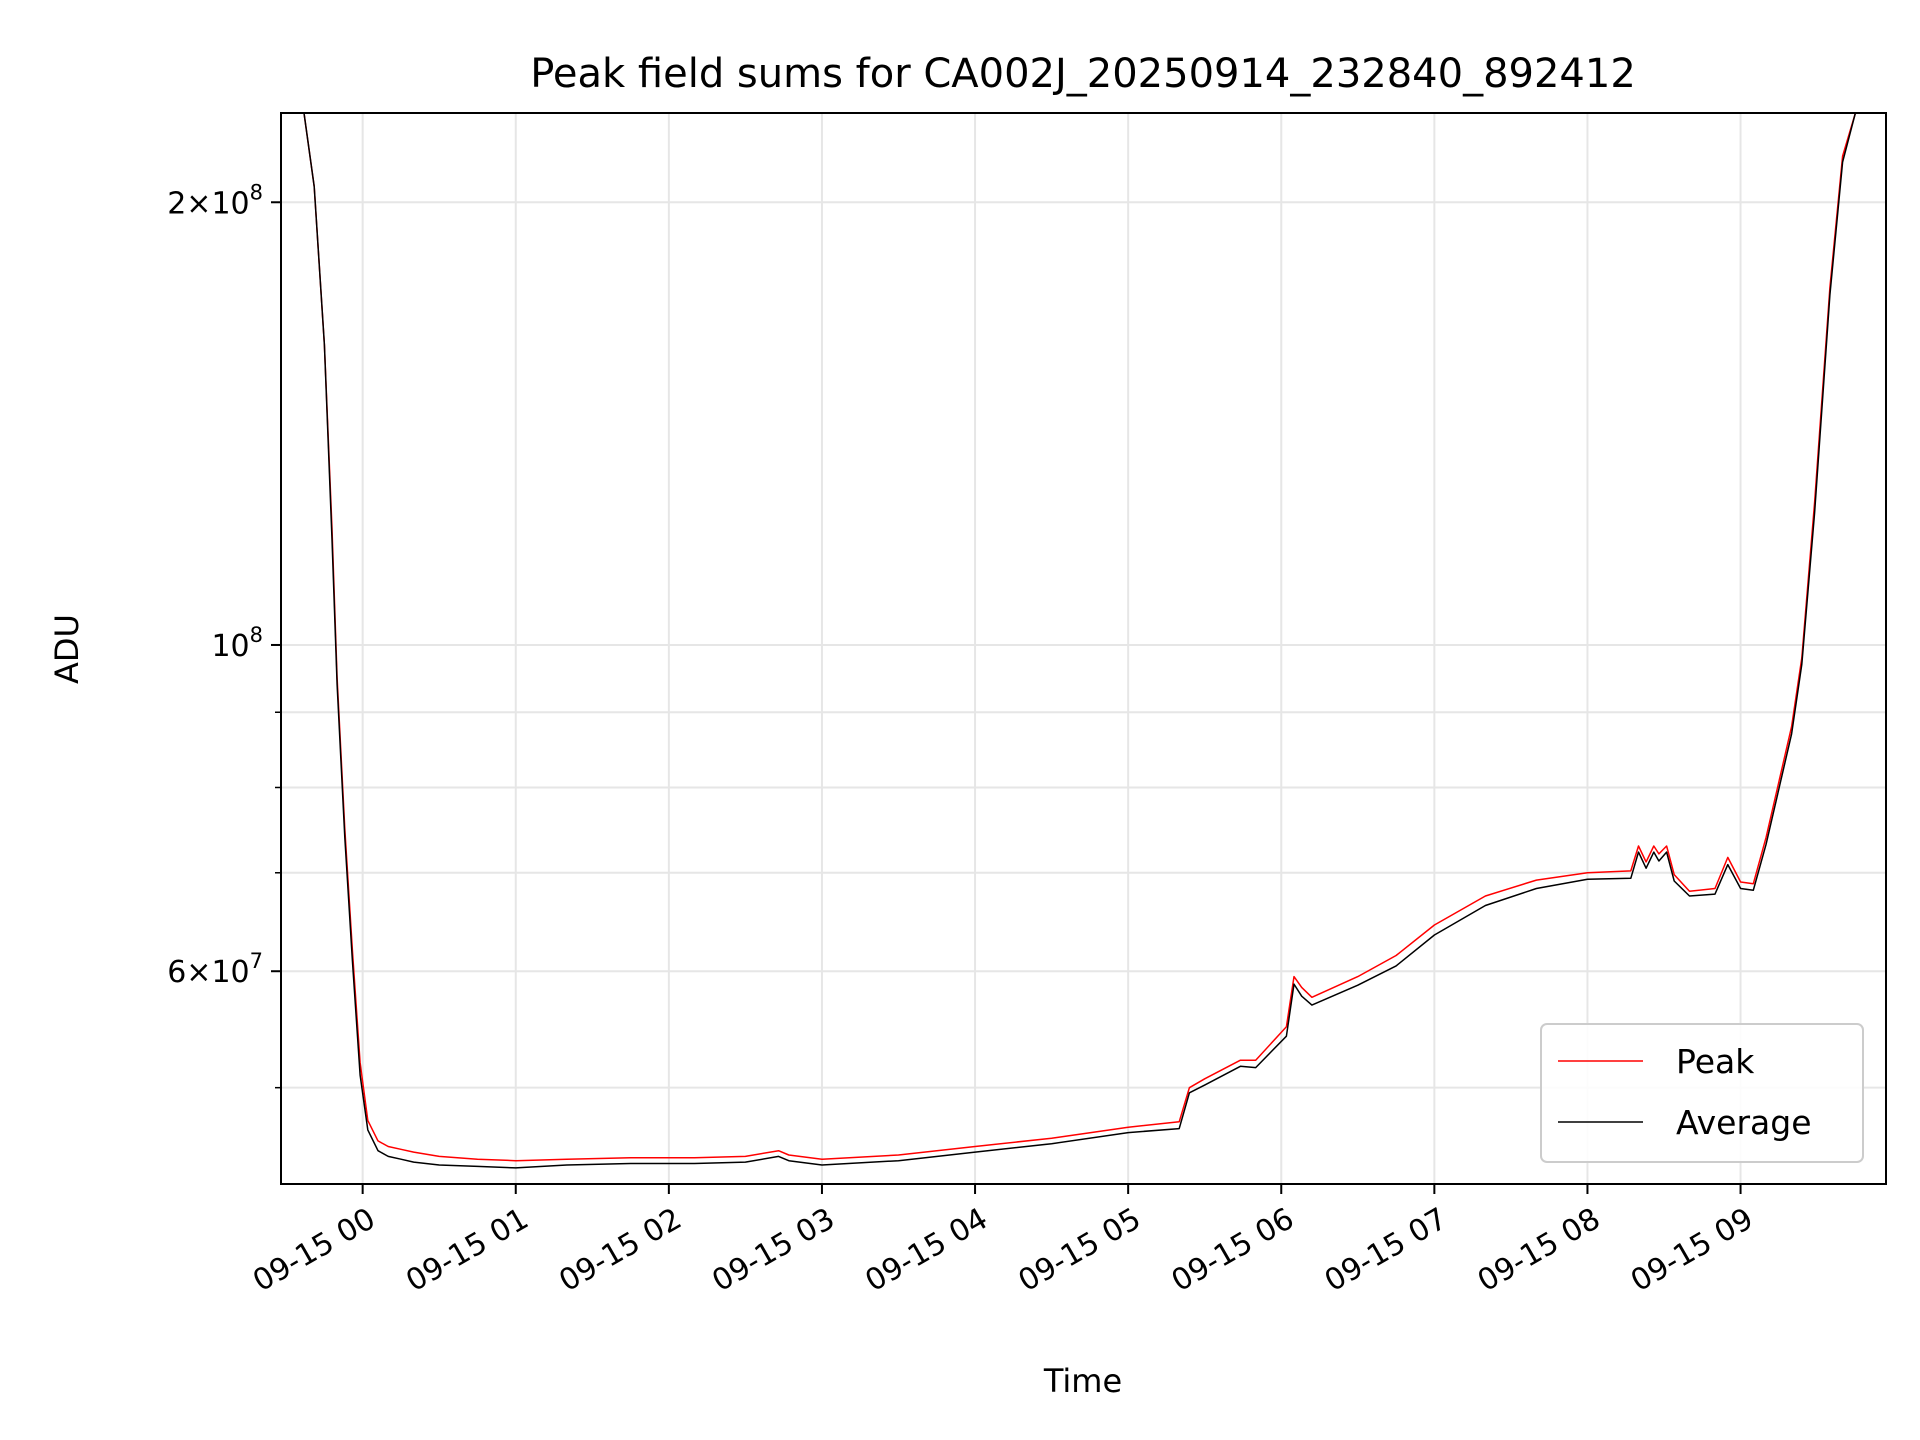 This screenshot has width=1920, height=1440. What do you see at coordinates (237, 643) in the screenshot?
I see `y-tick-label: 108` at bounding box center [237, 643].